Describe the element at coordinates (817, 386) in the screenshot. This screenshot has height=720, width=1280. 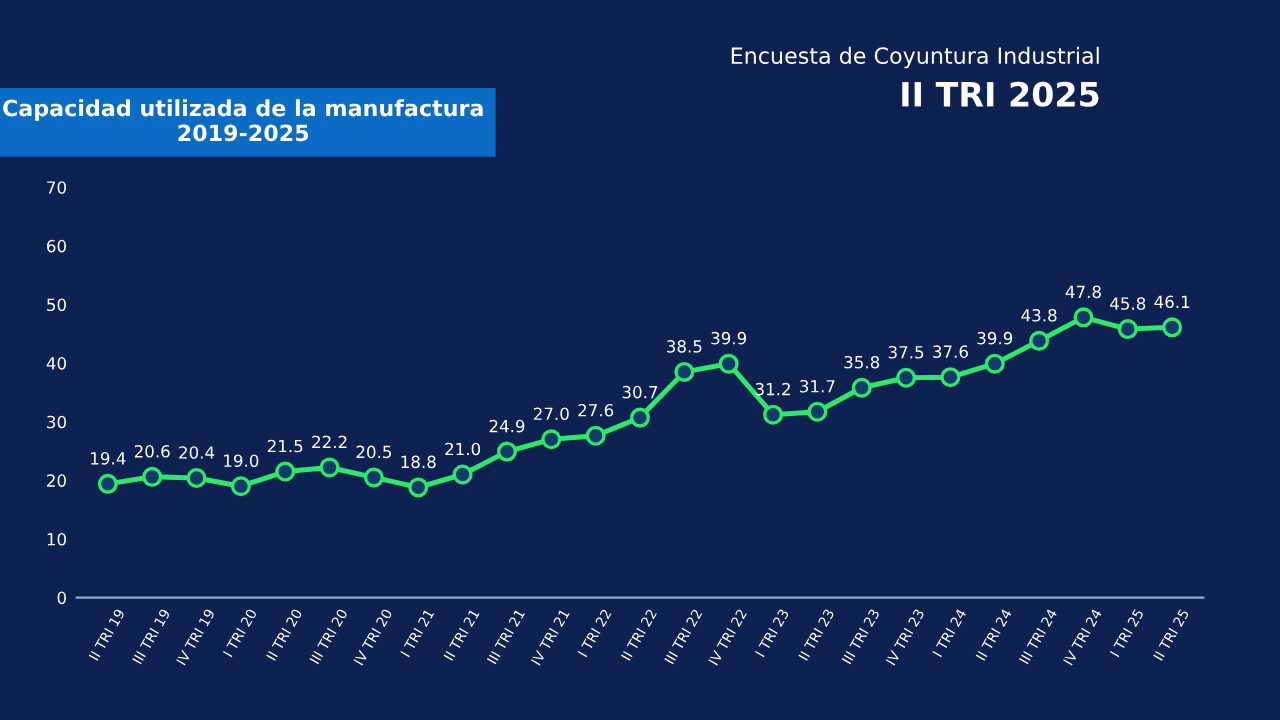
I see `data-label: 31.7` at that location.